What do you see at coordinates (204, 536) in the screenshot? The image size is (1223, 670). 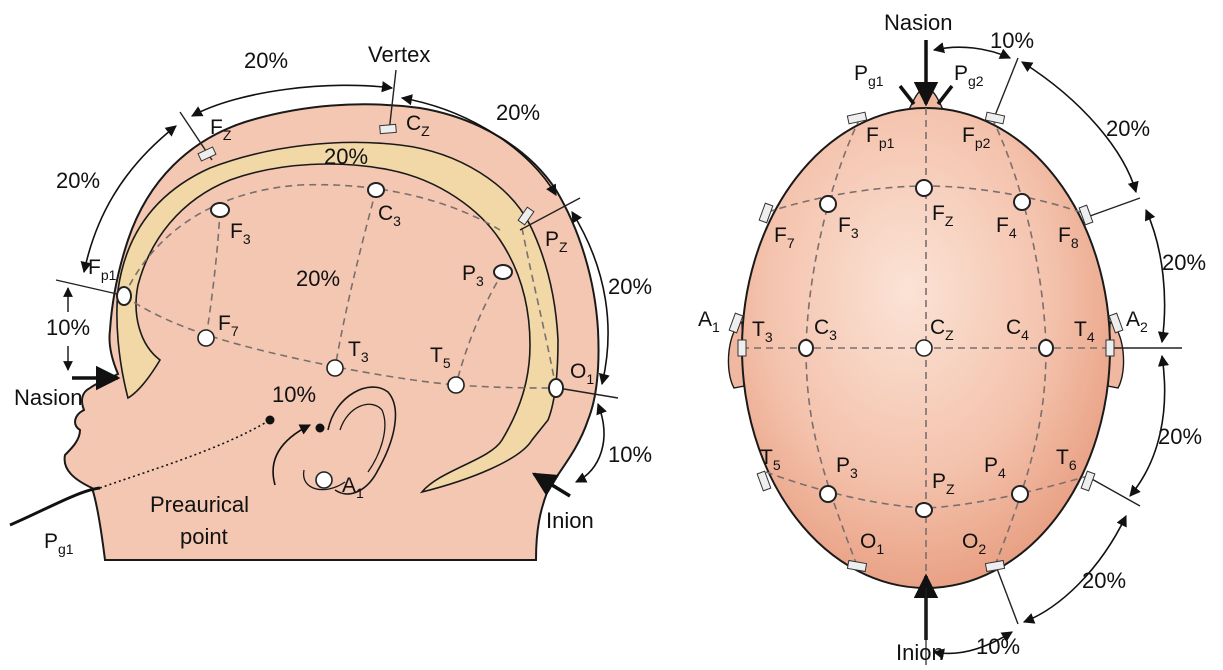 I see `side-label-point: point` at bounding box center [204, 536].